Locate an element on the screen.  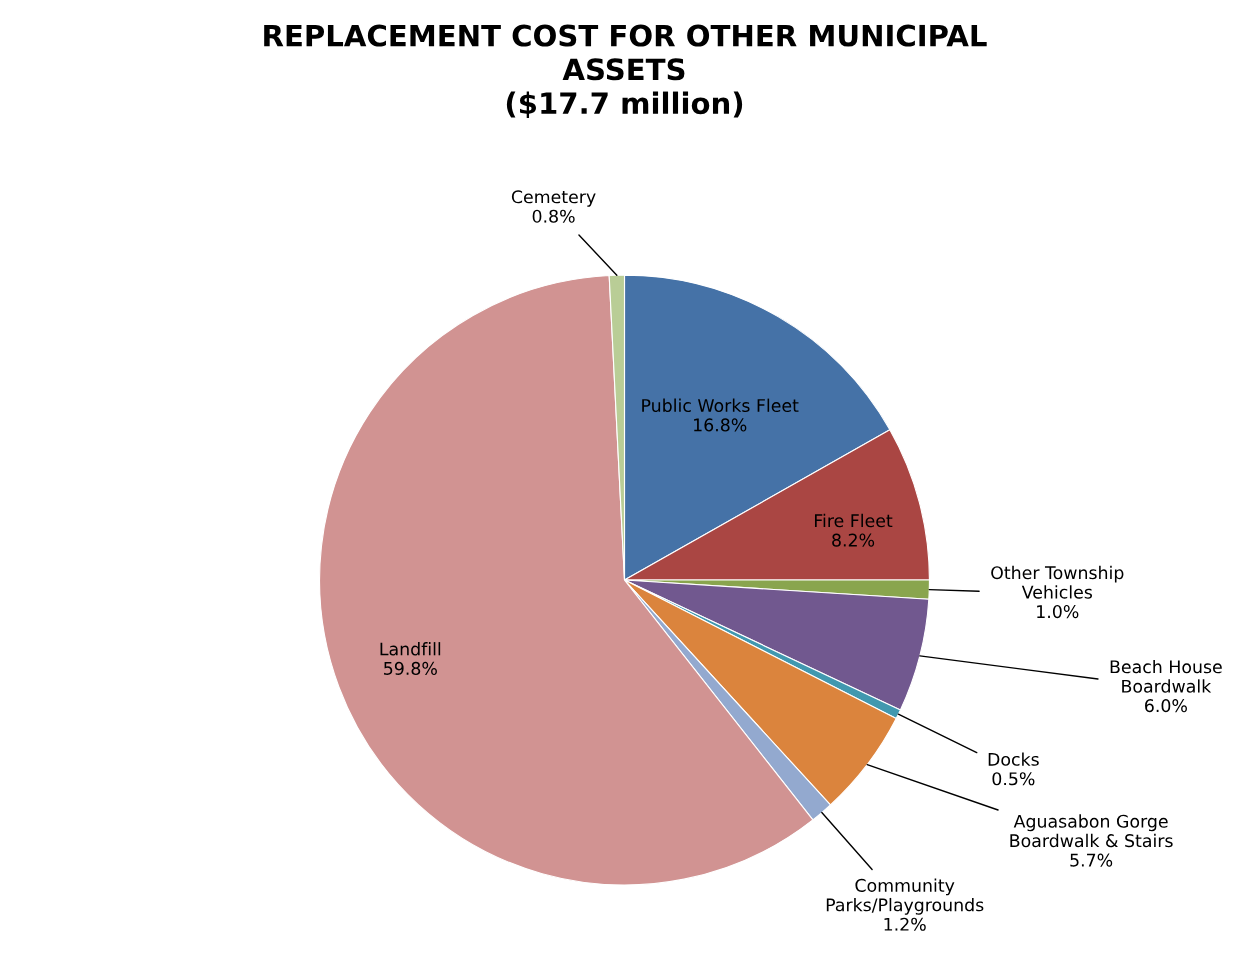
slice-label: Cemetery is located at coordinates (553, 198).